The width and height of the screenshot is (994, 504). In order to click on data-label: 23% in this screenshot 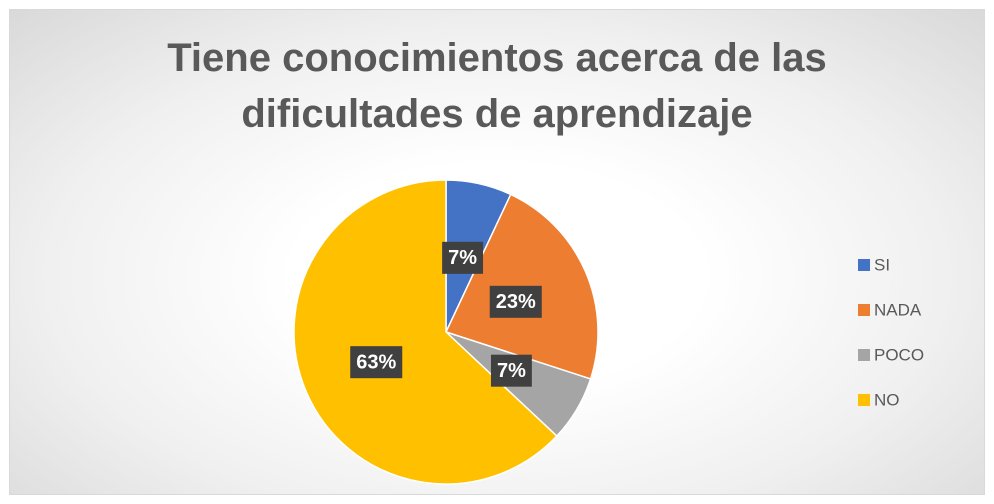, I will do `click(516, 302)`.